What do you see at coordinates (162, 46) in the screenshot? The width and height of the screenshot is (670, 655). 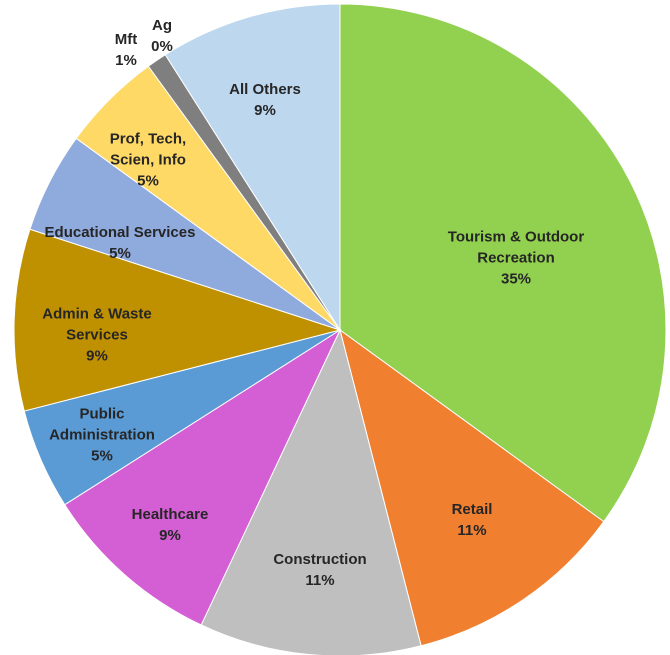 I see `value-label: 0%` at bounding box center [162, 46].